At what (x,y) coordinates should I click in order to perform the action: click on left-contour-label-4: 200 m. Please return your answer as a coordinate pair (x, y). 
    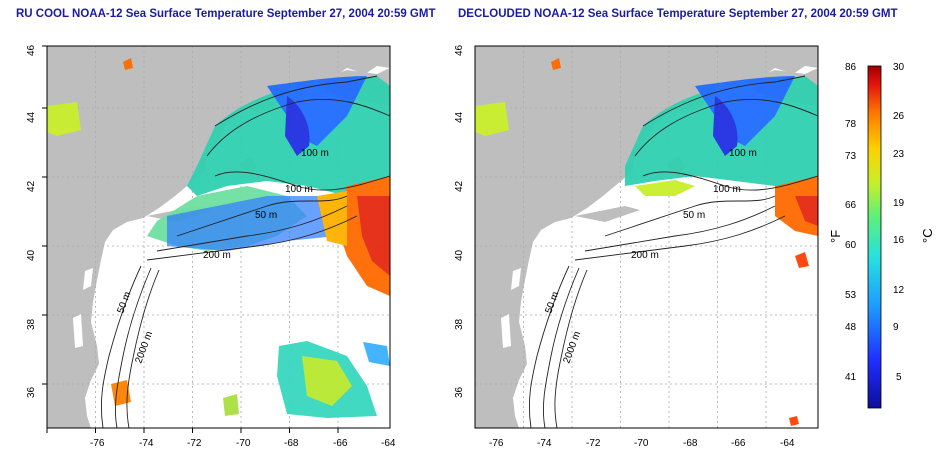
    Looking at the image, I should click on (217, 255).